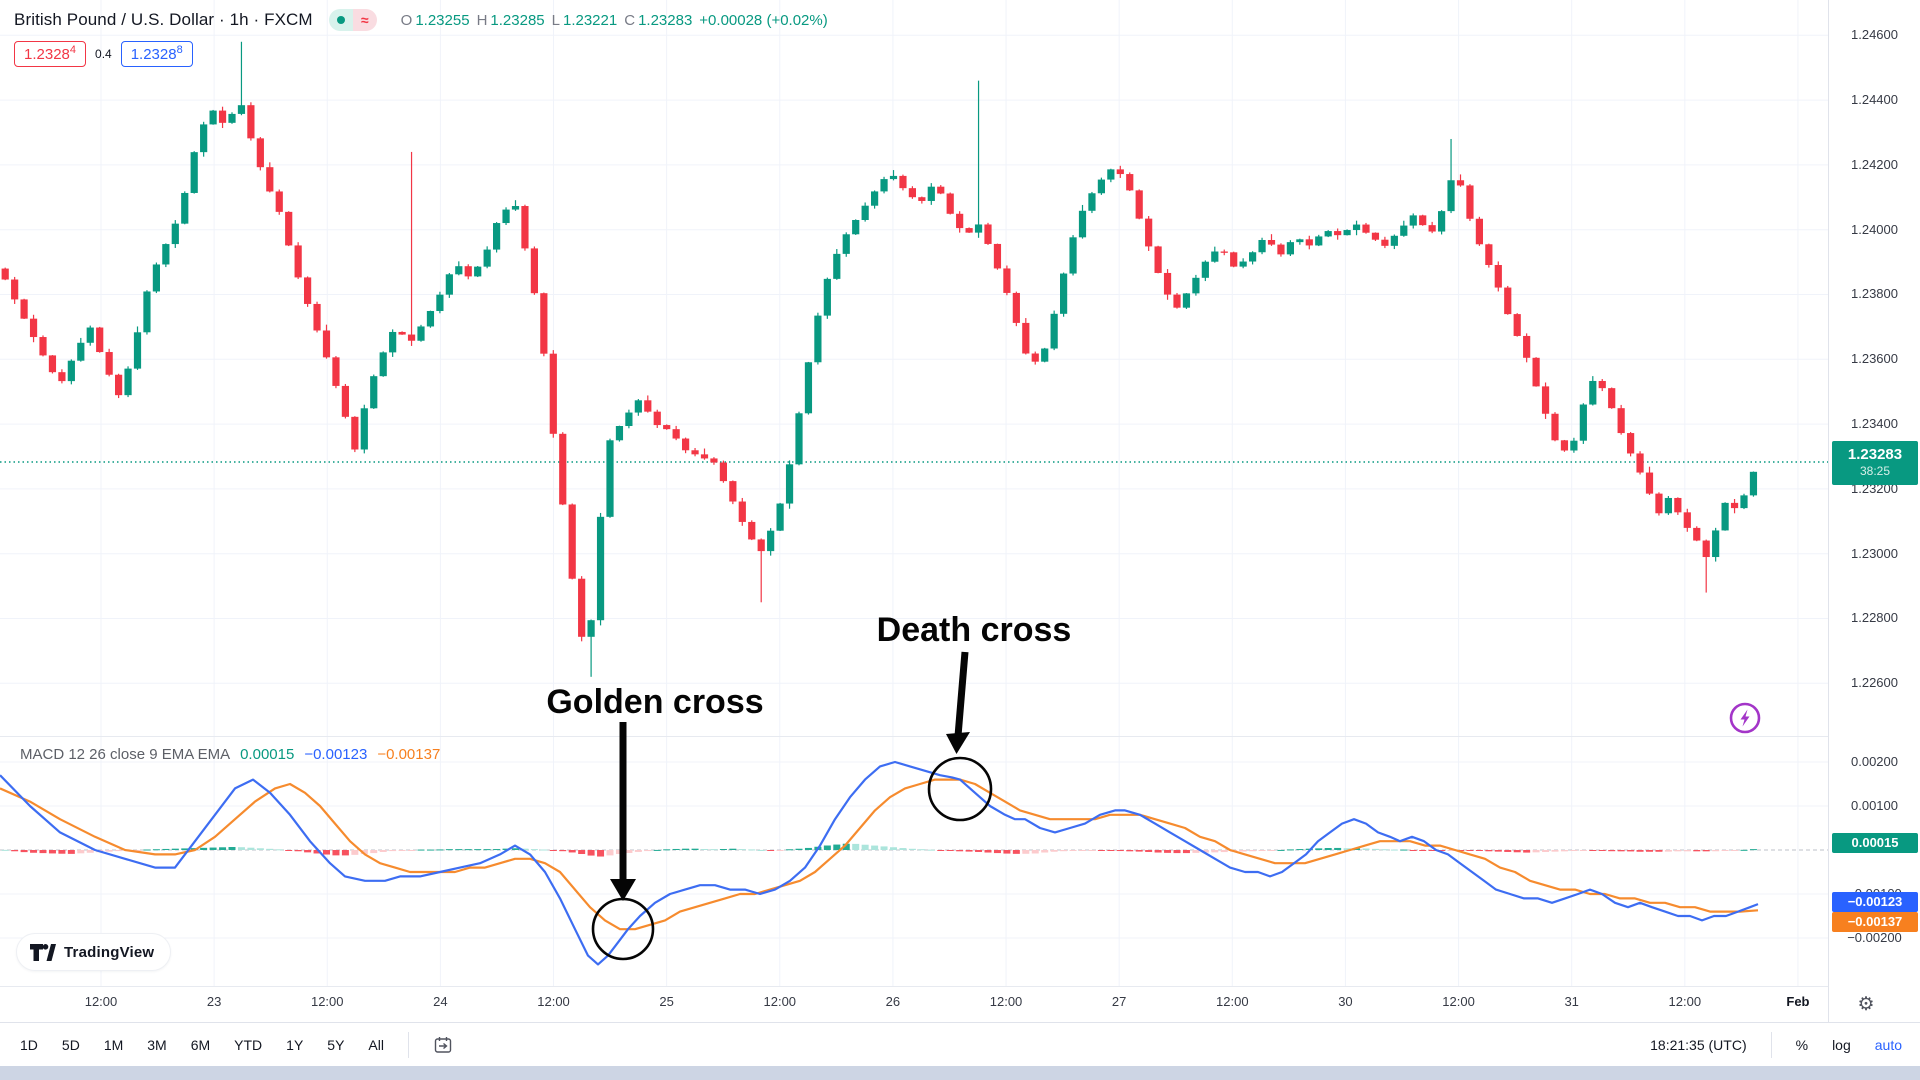 The image size is (1920, 1080). What do you see at coordinates (113, 1044) in the screenshot?
I see `range-button-1m: 1M` at bounding box center [113, 1044].